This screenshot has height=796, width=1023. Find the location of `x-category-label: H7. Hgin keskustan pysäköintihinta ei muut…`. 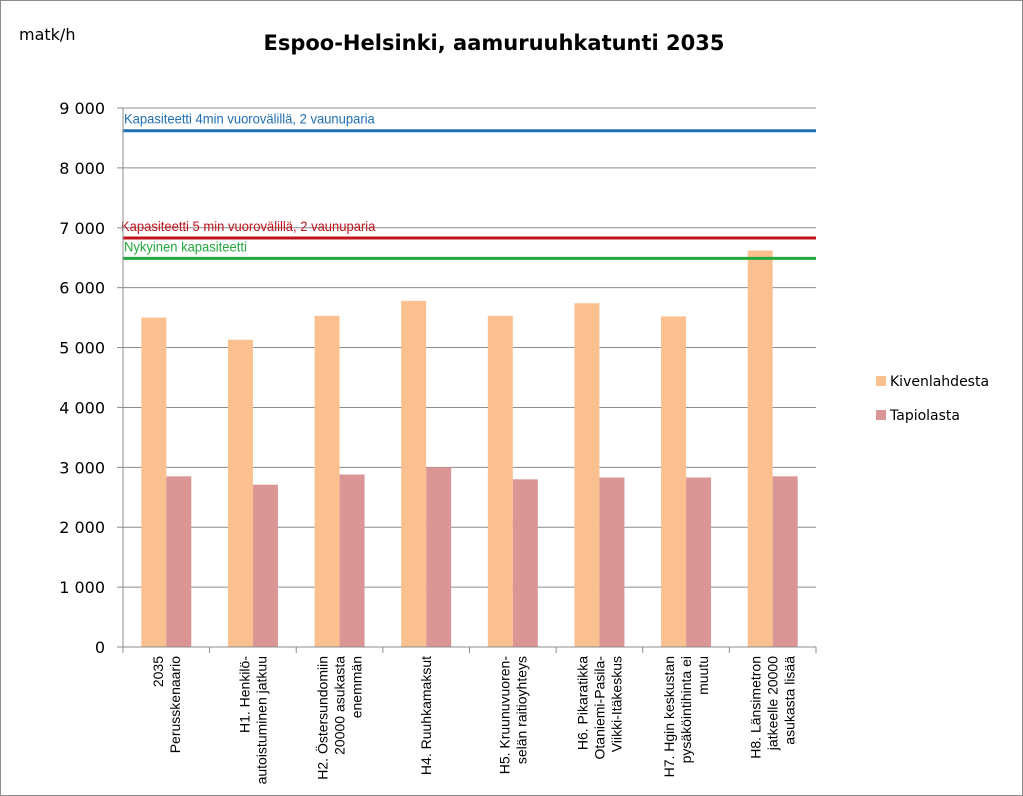

x-category-label: H7. Hgin keskustan pysäköintihinta ei muut… is located at coordinates (686, 716).